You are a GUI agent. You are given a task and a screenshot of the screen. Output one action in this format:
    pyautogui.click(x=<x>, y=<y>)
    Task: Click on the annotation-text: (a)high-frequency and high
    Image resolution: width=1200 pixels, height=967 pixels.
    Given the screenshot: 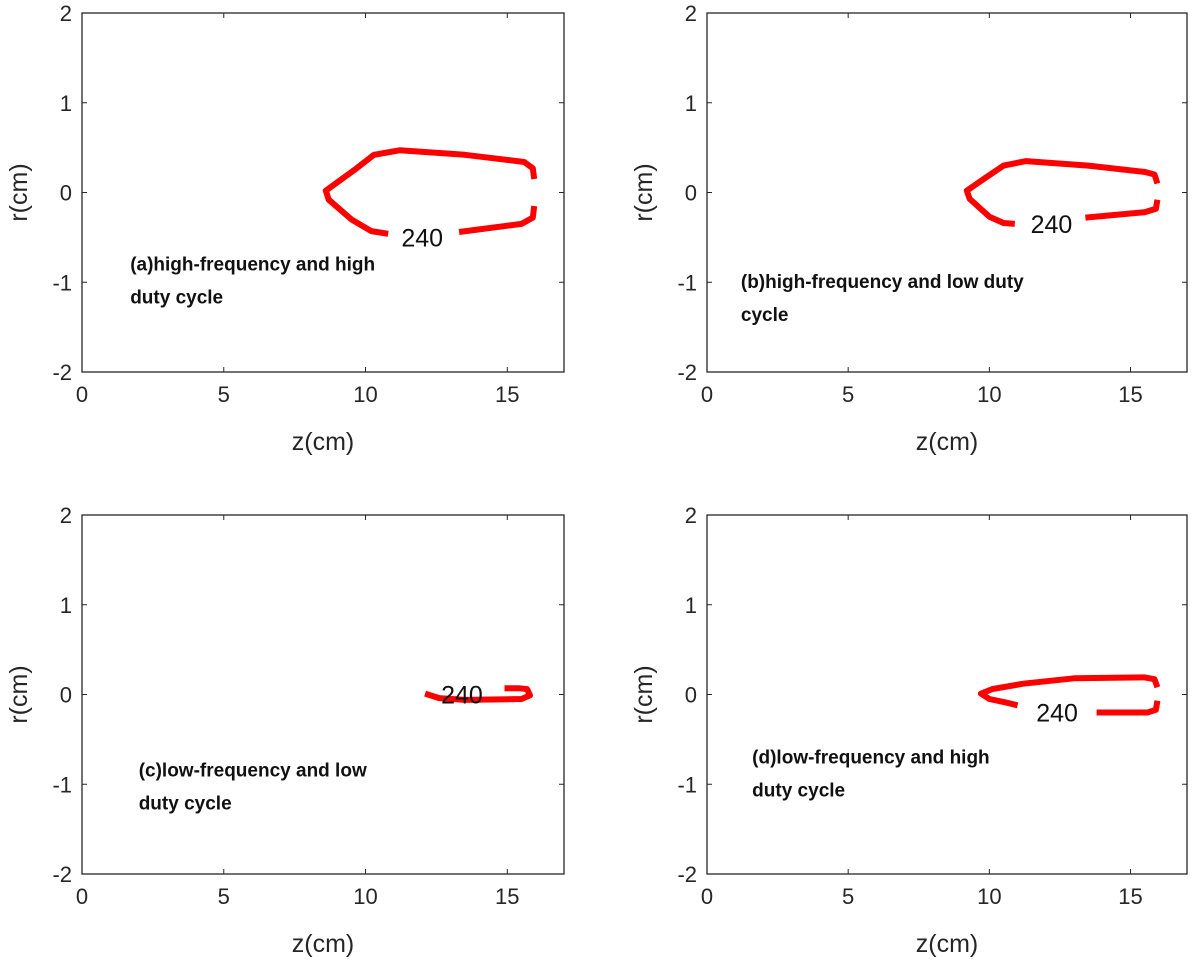 What is the action you would take?
    pyautogui.click(x=252, y=264)
    